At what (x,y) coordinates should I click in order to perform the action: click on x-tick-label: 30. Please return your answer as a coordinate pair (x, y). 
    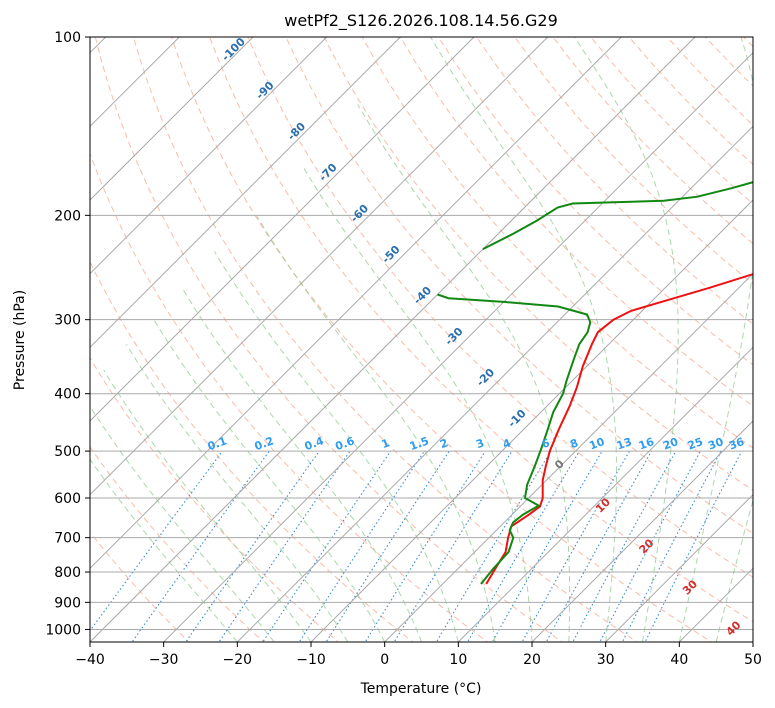
    Looking at the image, I should click on (606, 660).